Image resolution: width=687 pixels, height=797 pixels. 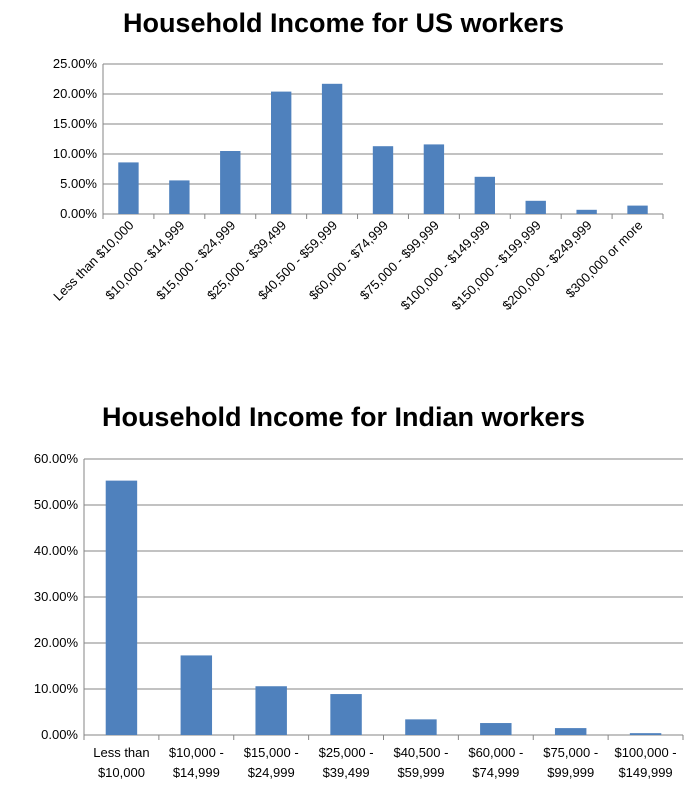 I want to click on x-category-label: $59,999, so click(x=420, y=772).